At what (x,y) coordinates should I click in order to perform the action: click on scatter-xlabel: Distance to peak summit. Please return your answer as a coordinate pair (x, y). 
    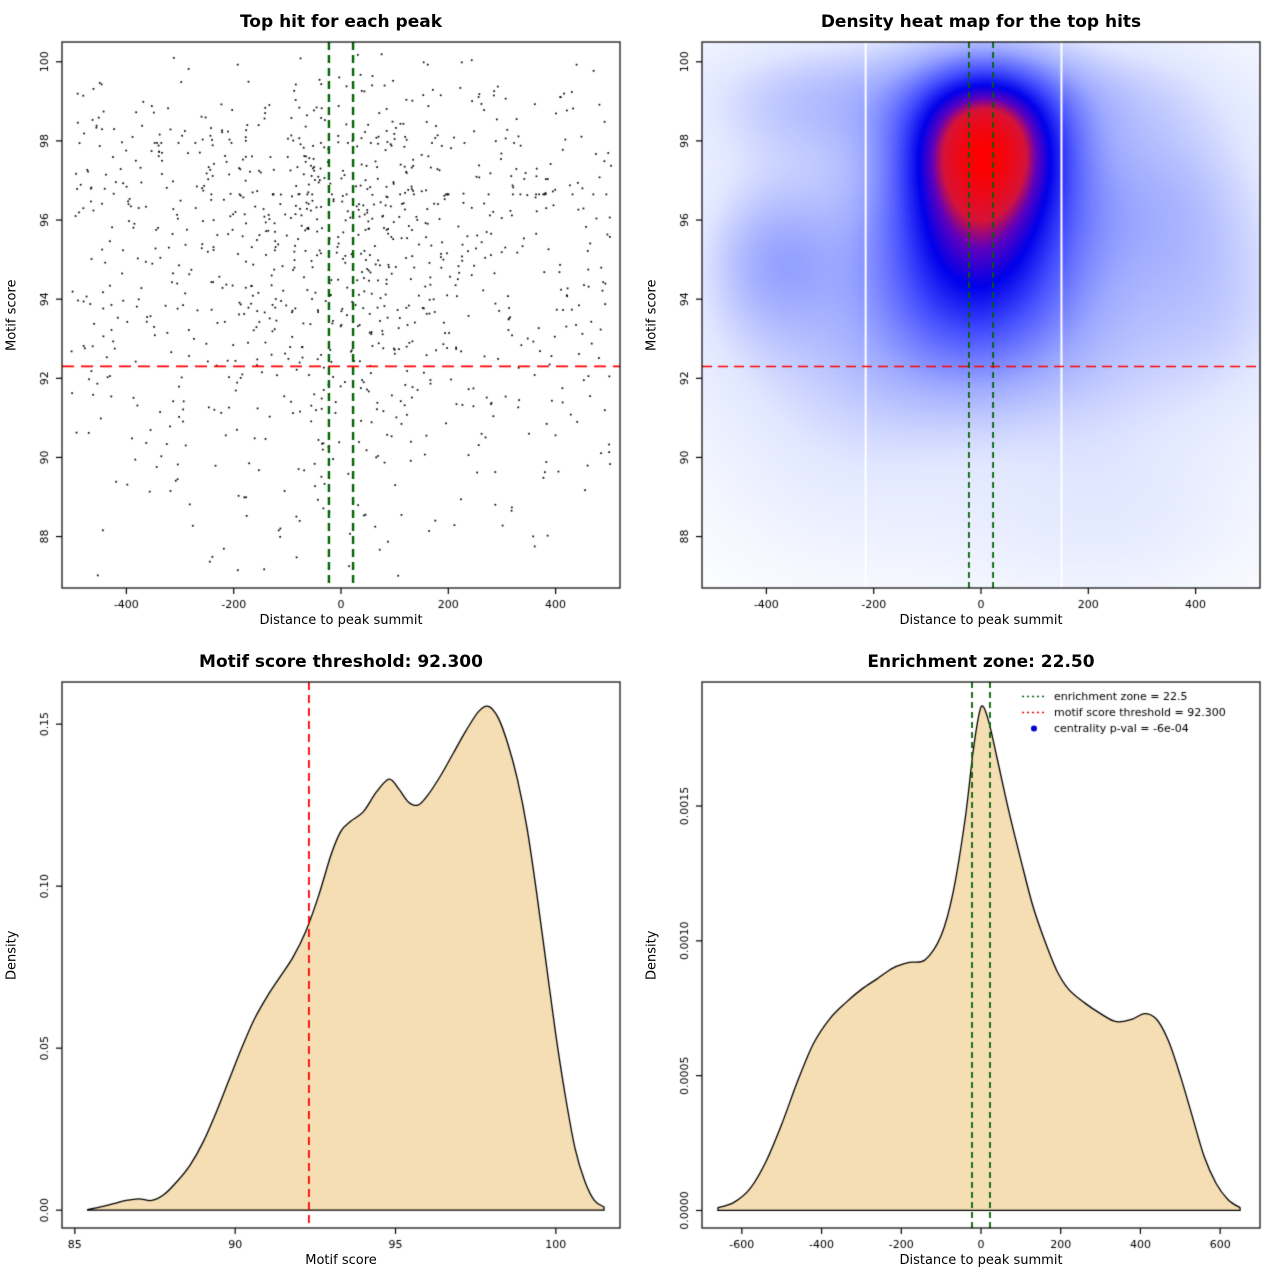
    Looking at the image, I should click on (341, 620).